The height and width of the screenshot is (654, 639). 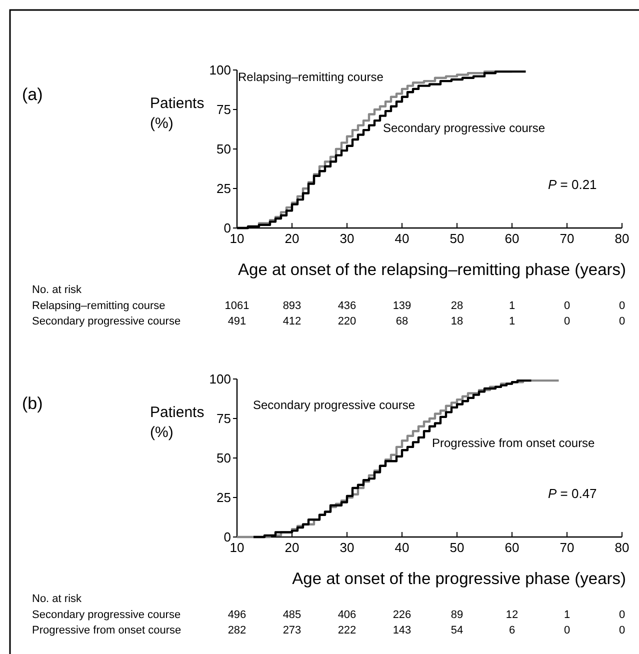 I want to click on text: 273, so click(x=292, y=630).